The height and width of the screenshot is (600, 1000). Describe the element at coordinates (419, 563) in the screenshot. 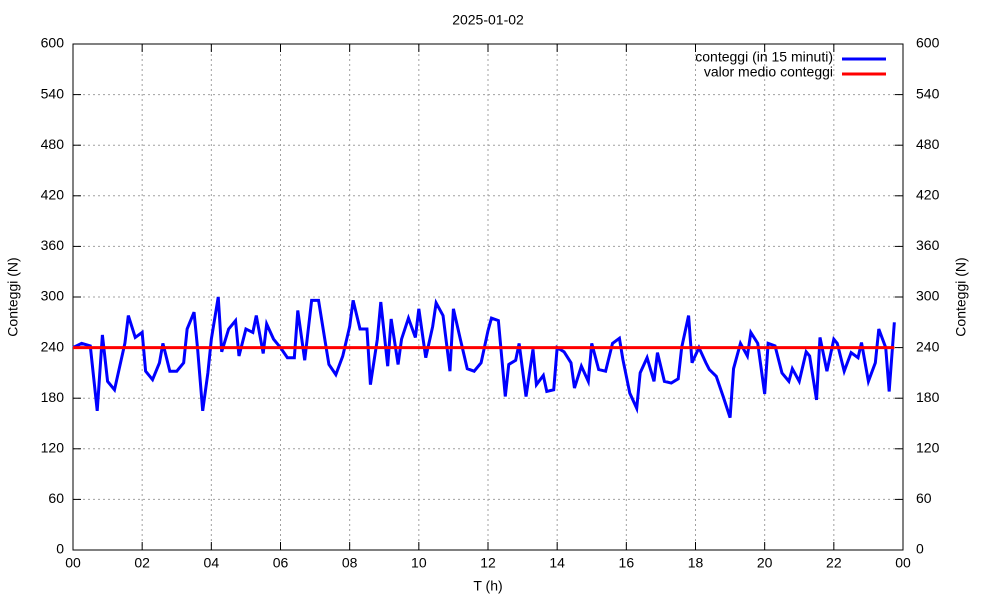

I see `x-tick-label: 10` at that location.